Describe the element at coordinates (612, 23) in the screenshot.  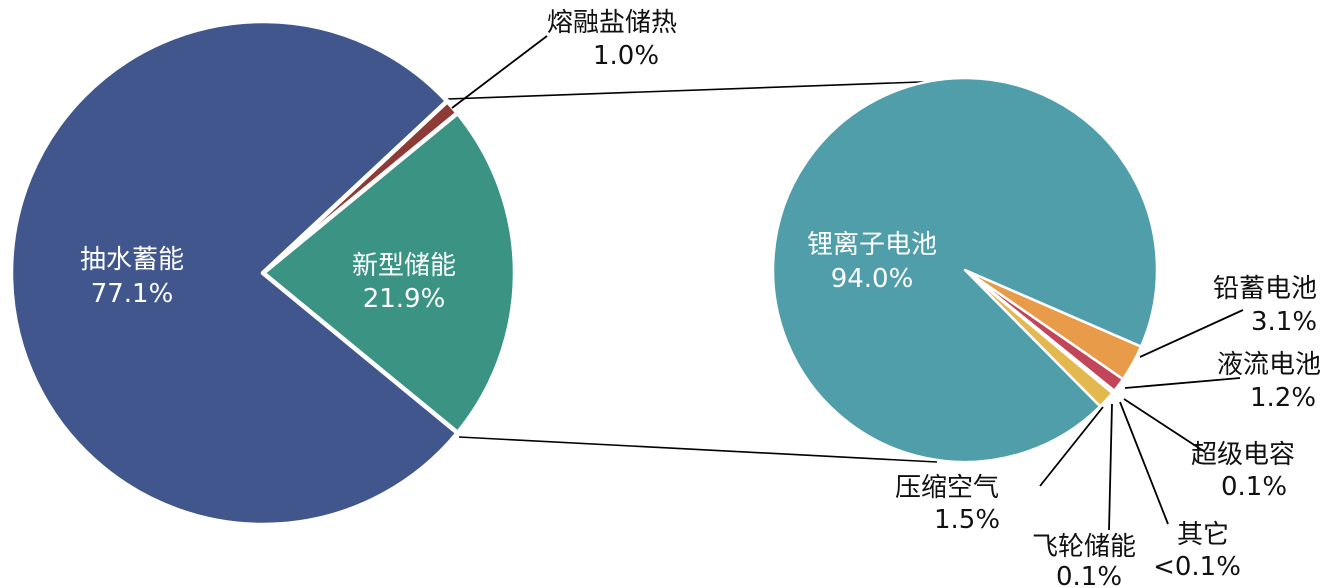
I see `slice-label-molten-salt: 熔融盐储热` at that location.